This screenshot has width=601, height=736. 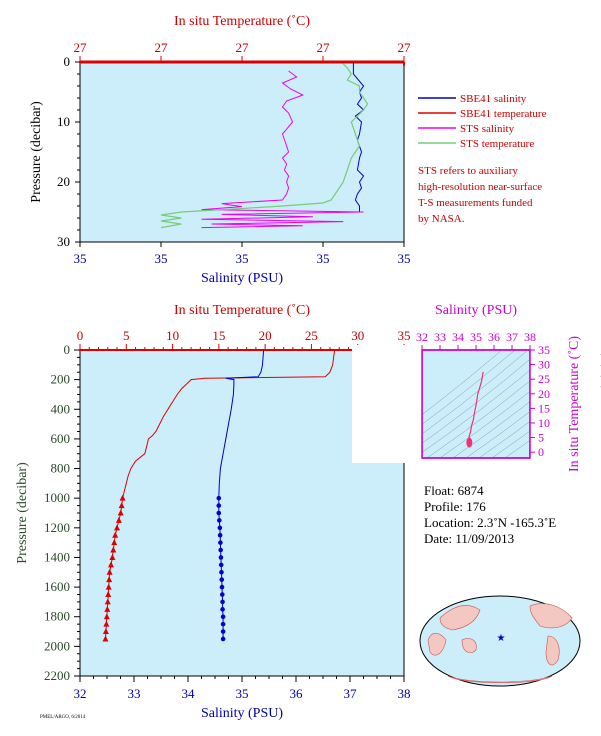 I want to click on pressure-tick-label: 1000, so click(x=57, y=497).